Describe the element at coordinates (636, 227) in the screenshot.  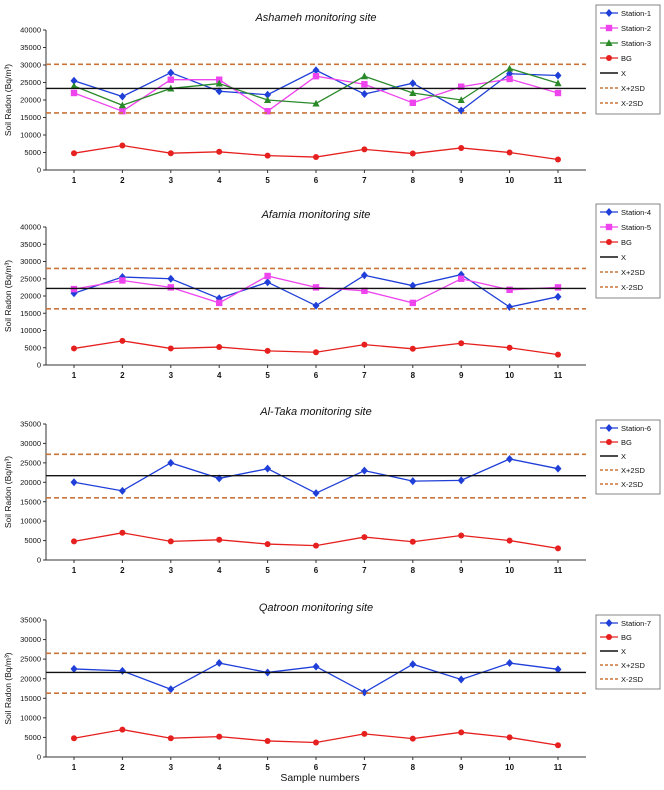
I see `legend-label: Station-5` at that location.